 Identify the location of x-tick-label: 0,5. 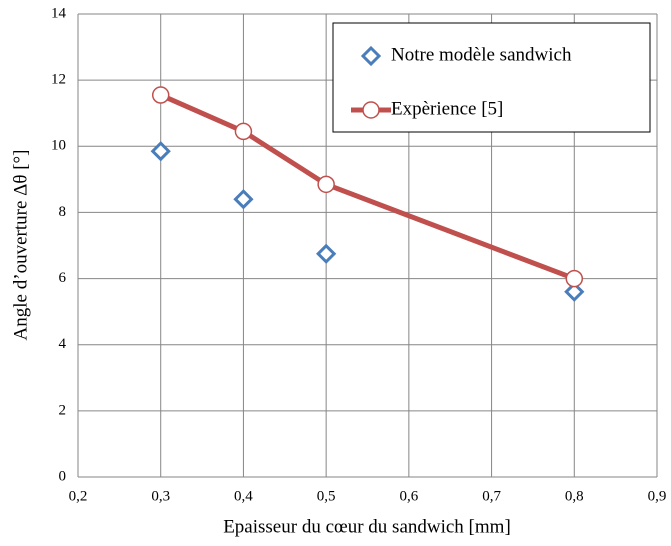
(326, 496).